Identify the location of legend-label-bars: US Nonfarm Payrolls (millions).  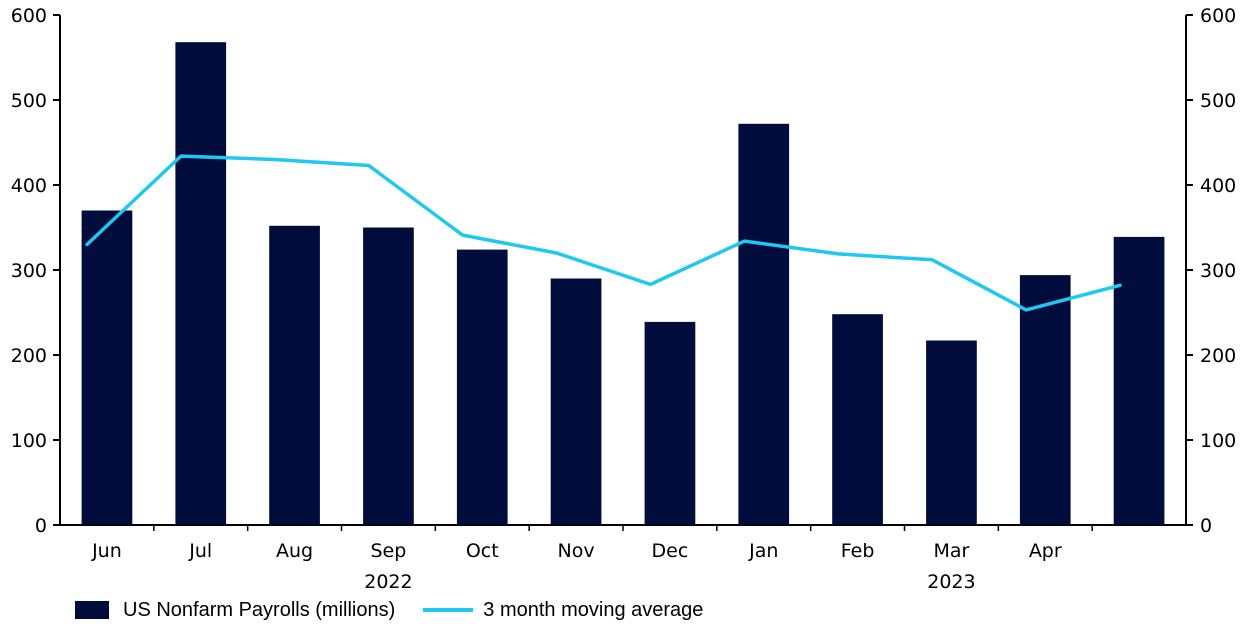
(259, 609).